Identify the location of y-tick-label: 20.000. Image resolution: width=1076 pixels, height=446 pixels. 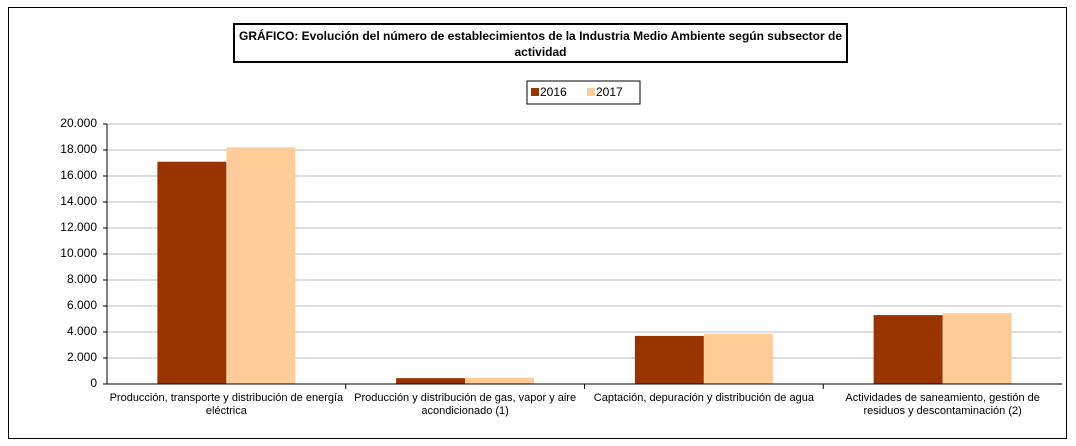
(78, 123).